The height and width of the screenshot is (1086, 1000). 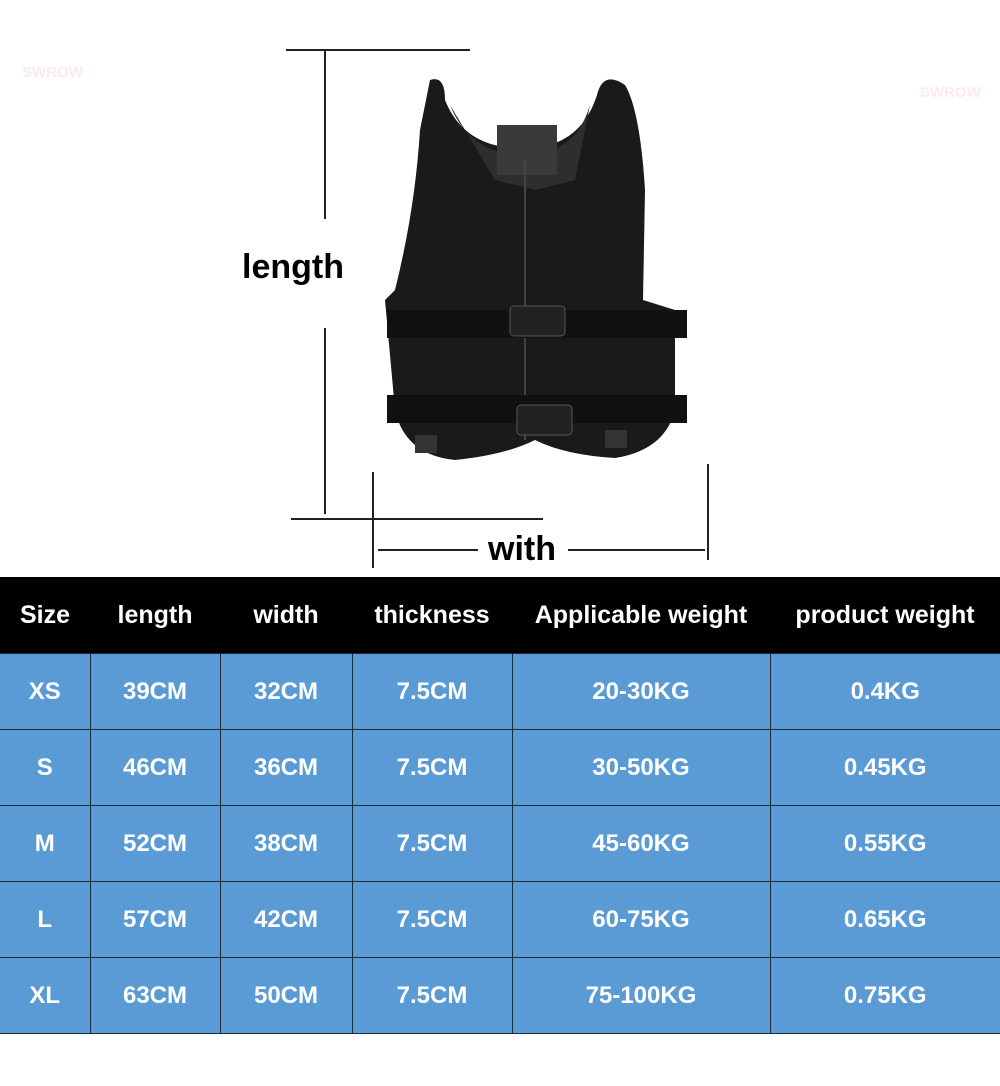 I want to click on cell-width: 32CM, so click(x=286, y=691).